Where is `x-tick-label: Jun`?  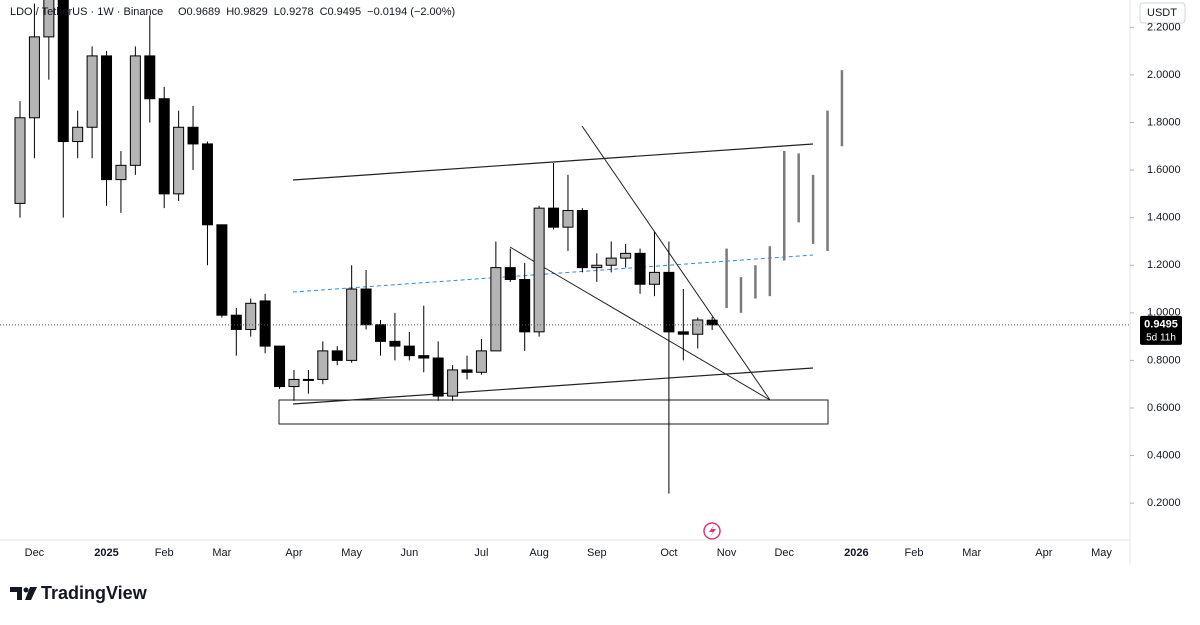 x-tick-label: Jun is located at coordinates (409, 553).